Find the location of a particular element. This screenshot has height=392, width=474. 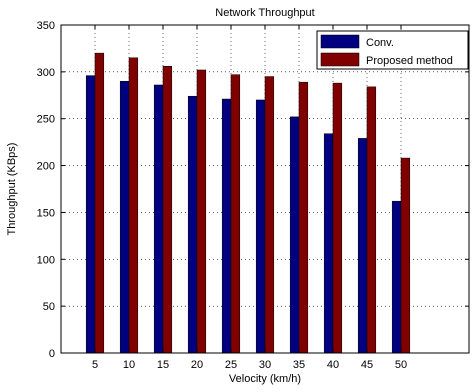

x-tick-label: 15 is located at coordinates (163, 365).